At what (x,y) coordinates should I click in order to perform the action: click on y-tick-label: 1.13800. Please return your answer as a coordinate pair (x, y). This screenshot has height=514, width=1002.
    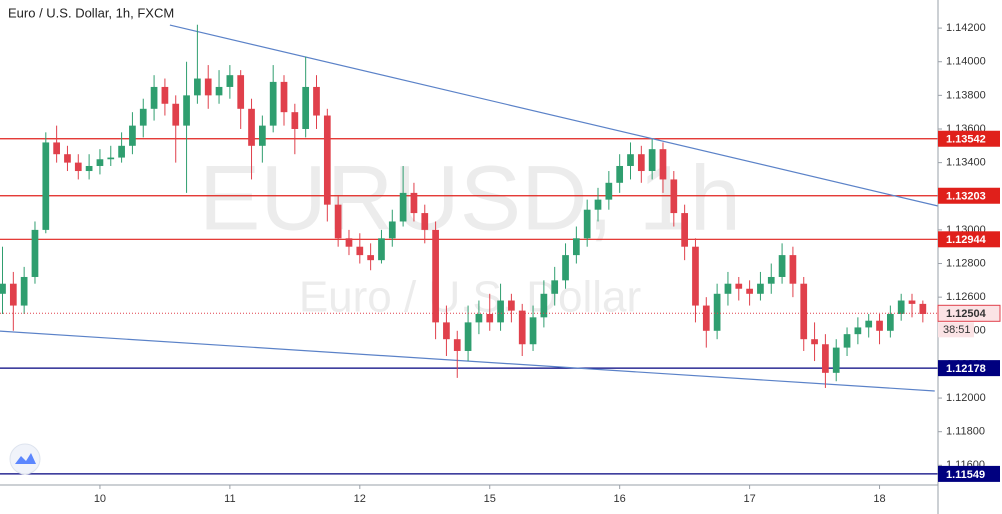
    Looking at the image, I should click on (966, 95).